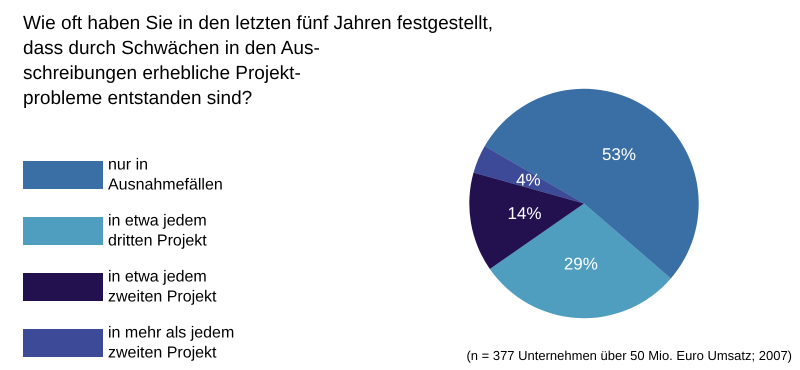 This screenshot has width=800, height=370. I want to click on data-label: 14%, so click(524, 214).